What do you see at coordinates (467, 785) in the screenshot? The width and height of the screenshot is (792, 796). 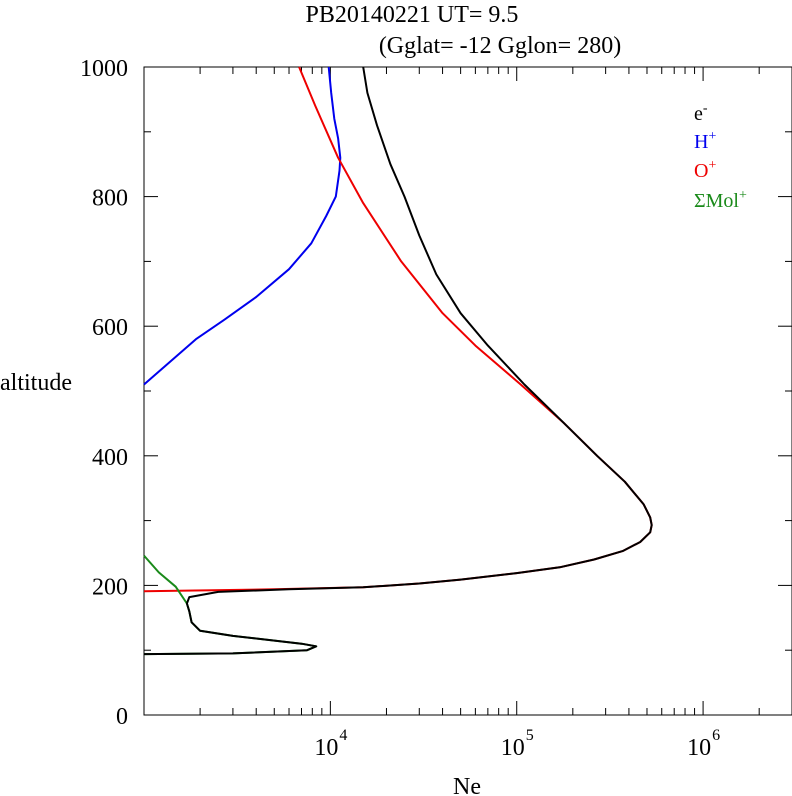 I see `x-axis-label: Ne` at bounding box center [467, 785].